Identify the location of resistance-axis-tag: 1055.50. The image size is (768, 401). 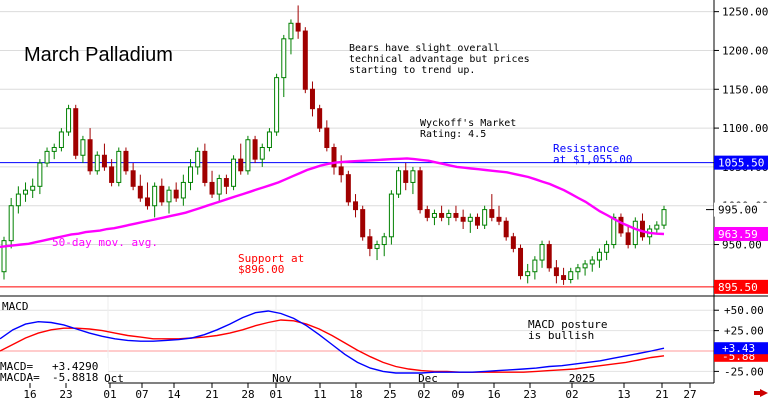
(741, 163).